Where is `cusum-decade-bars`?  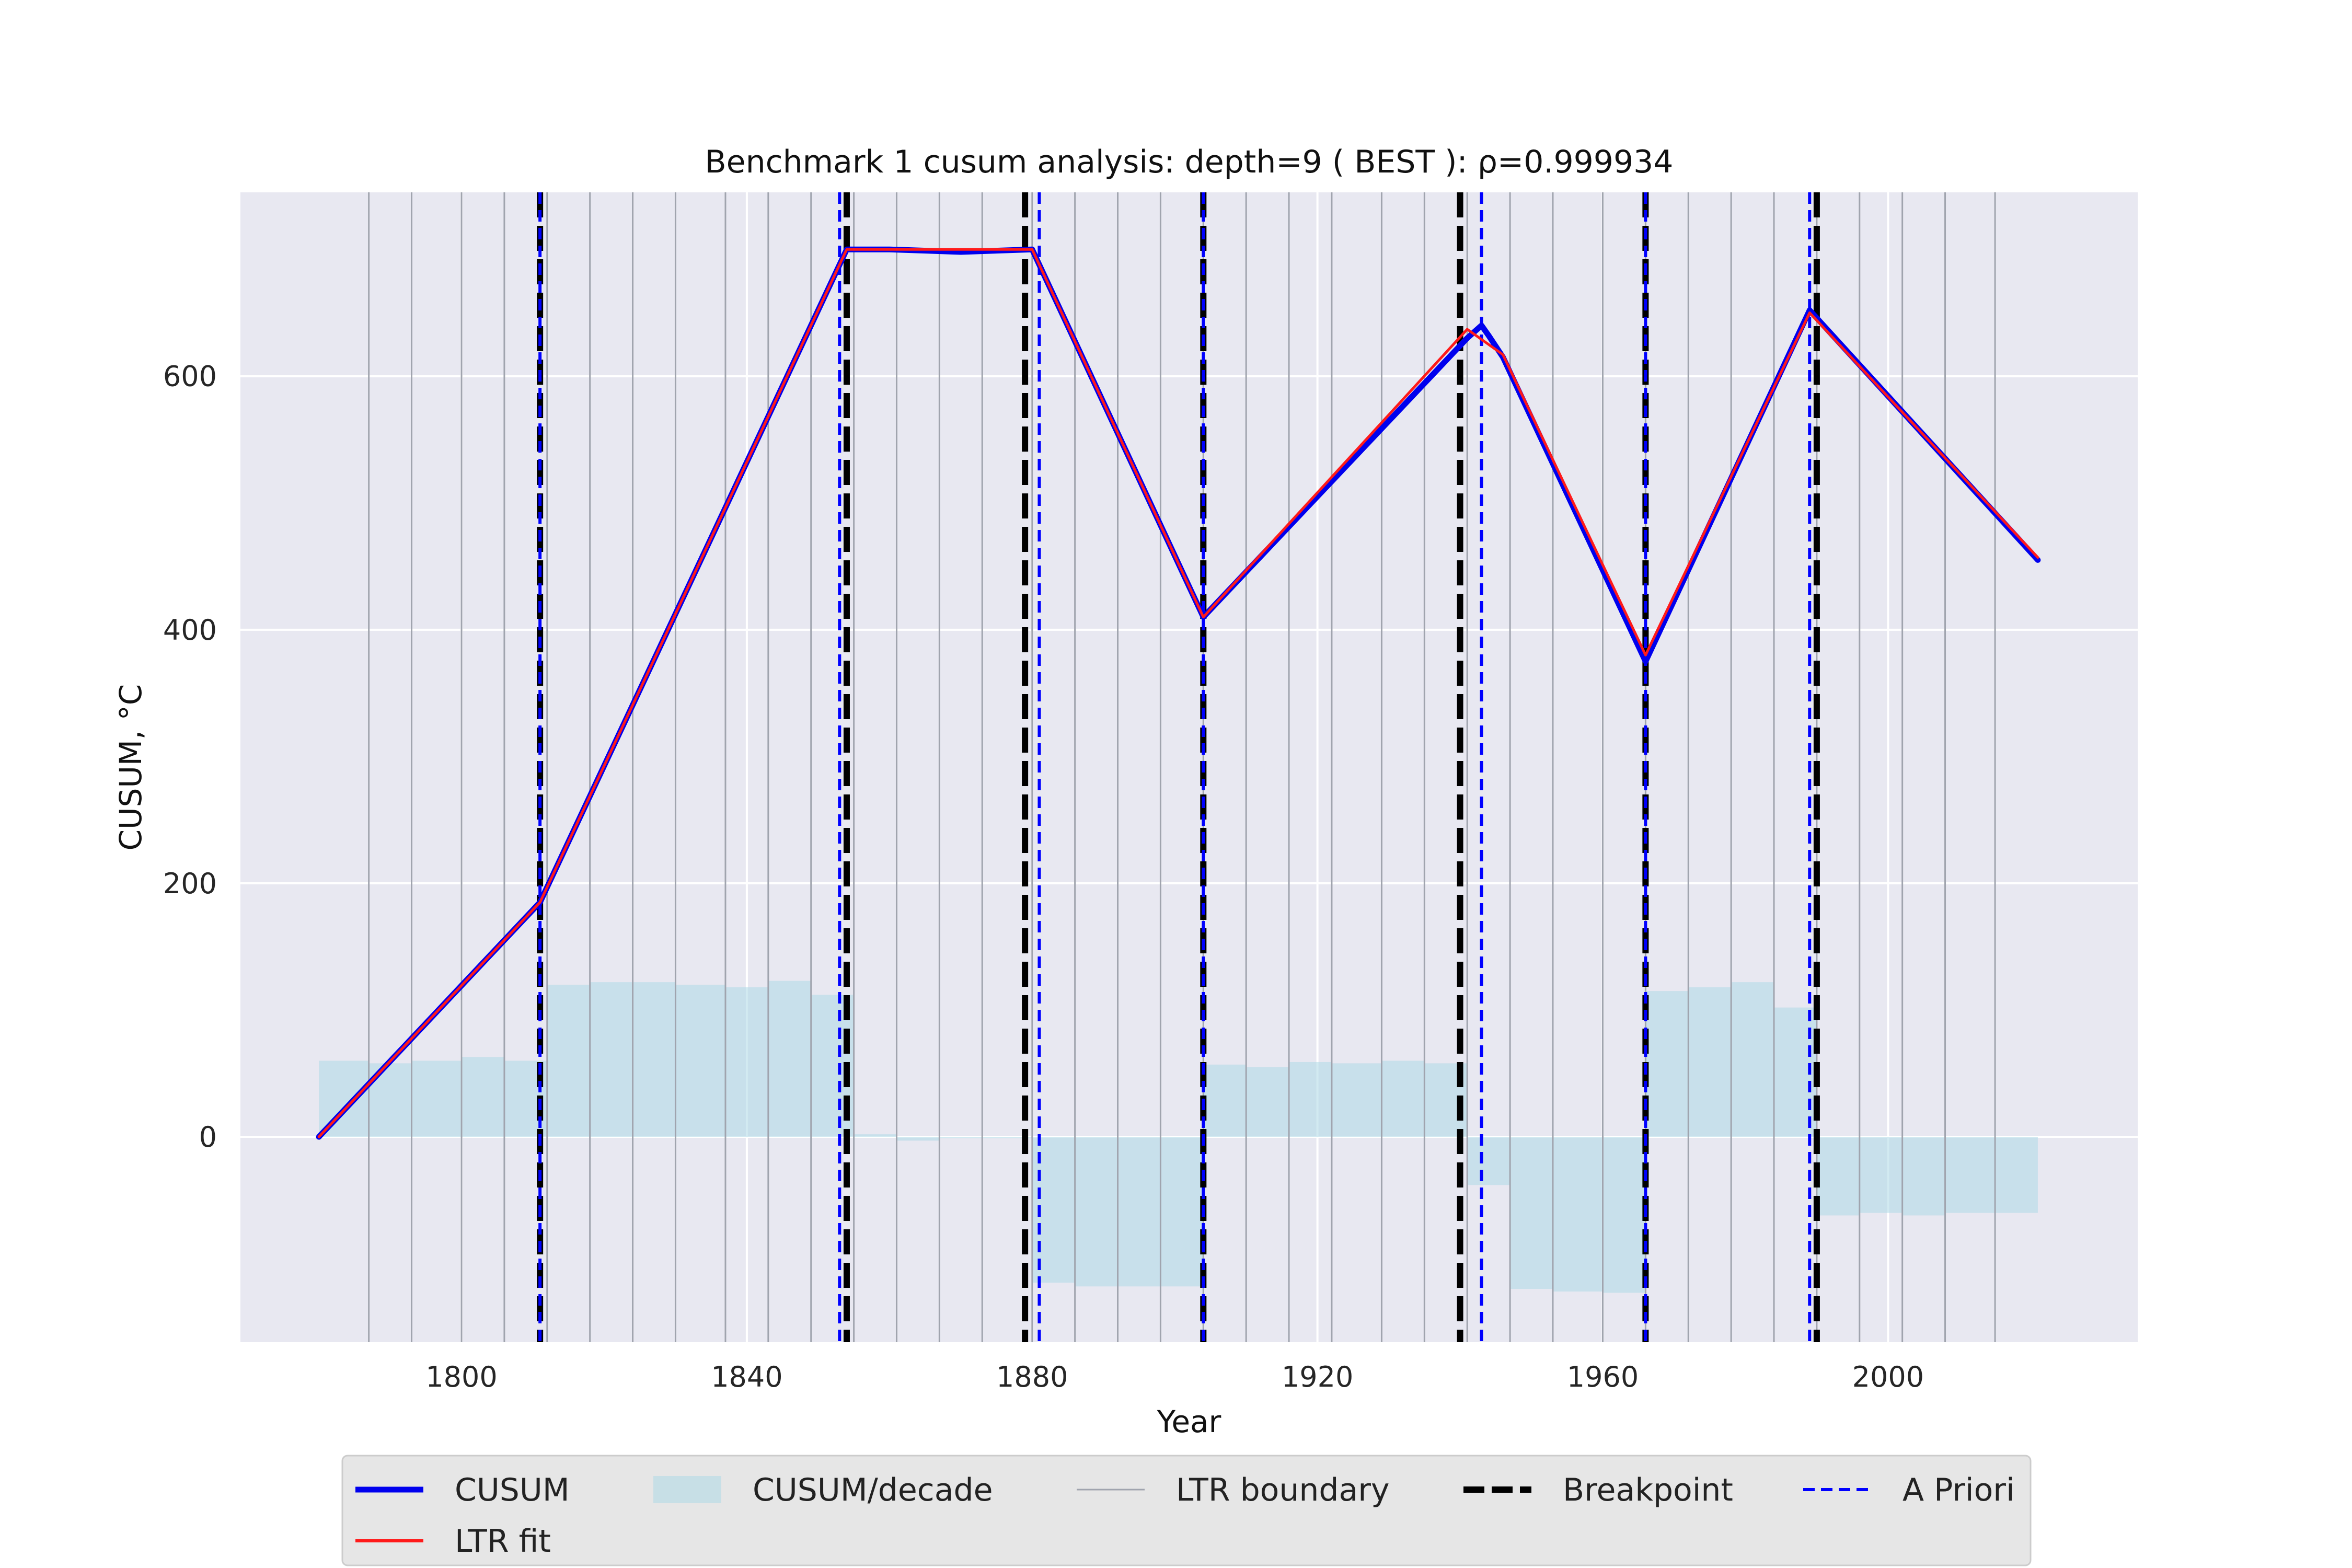
cusum-decade-bars is located at coordinates (1178, 1137).